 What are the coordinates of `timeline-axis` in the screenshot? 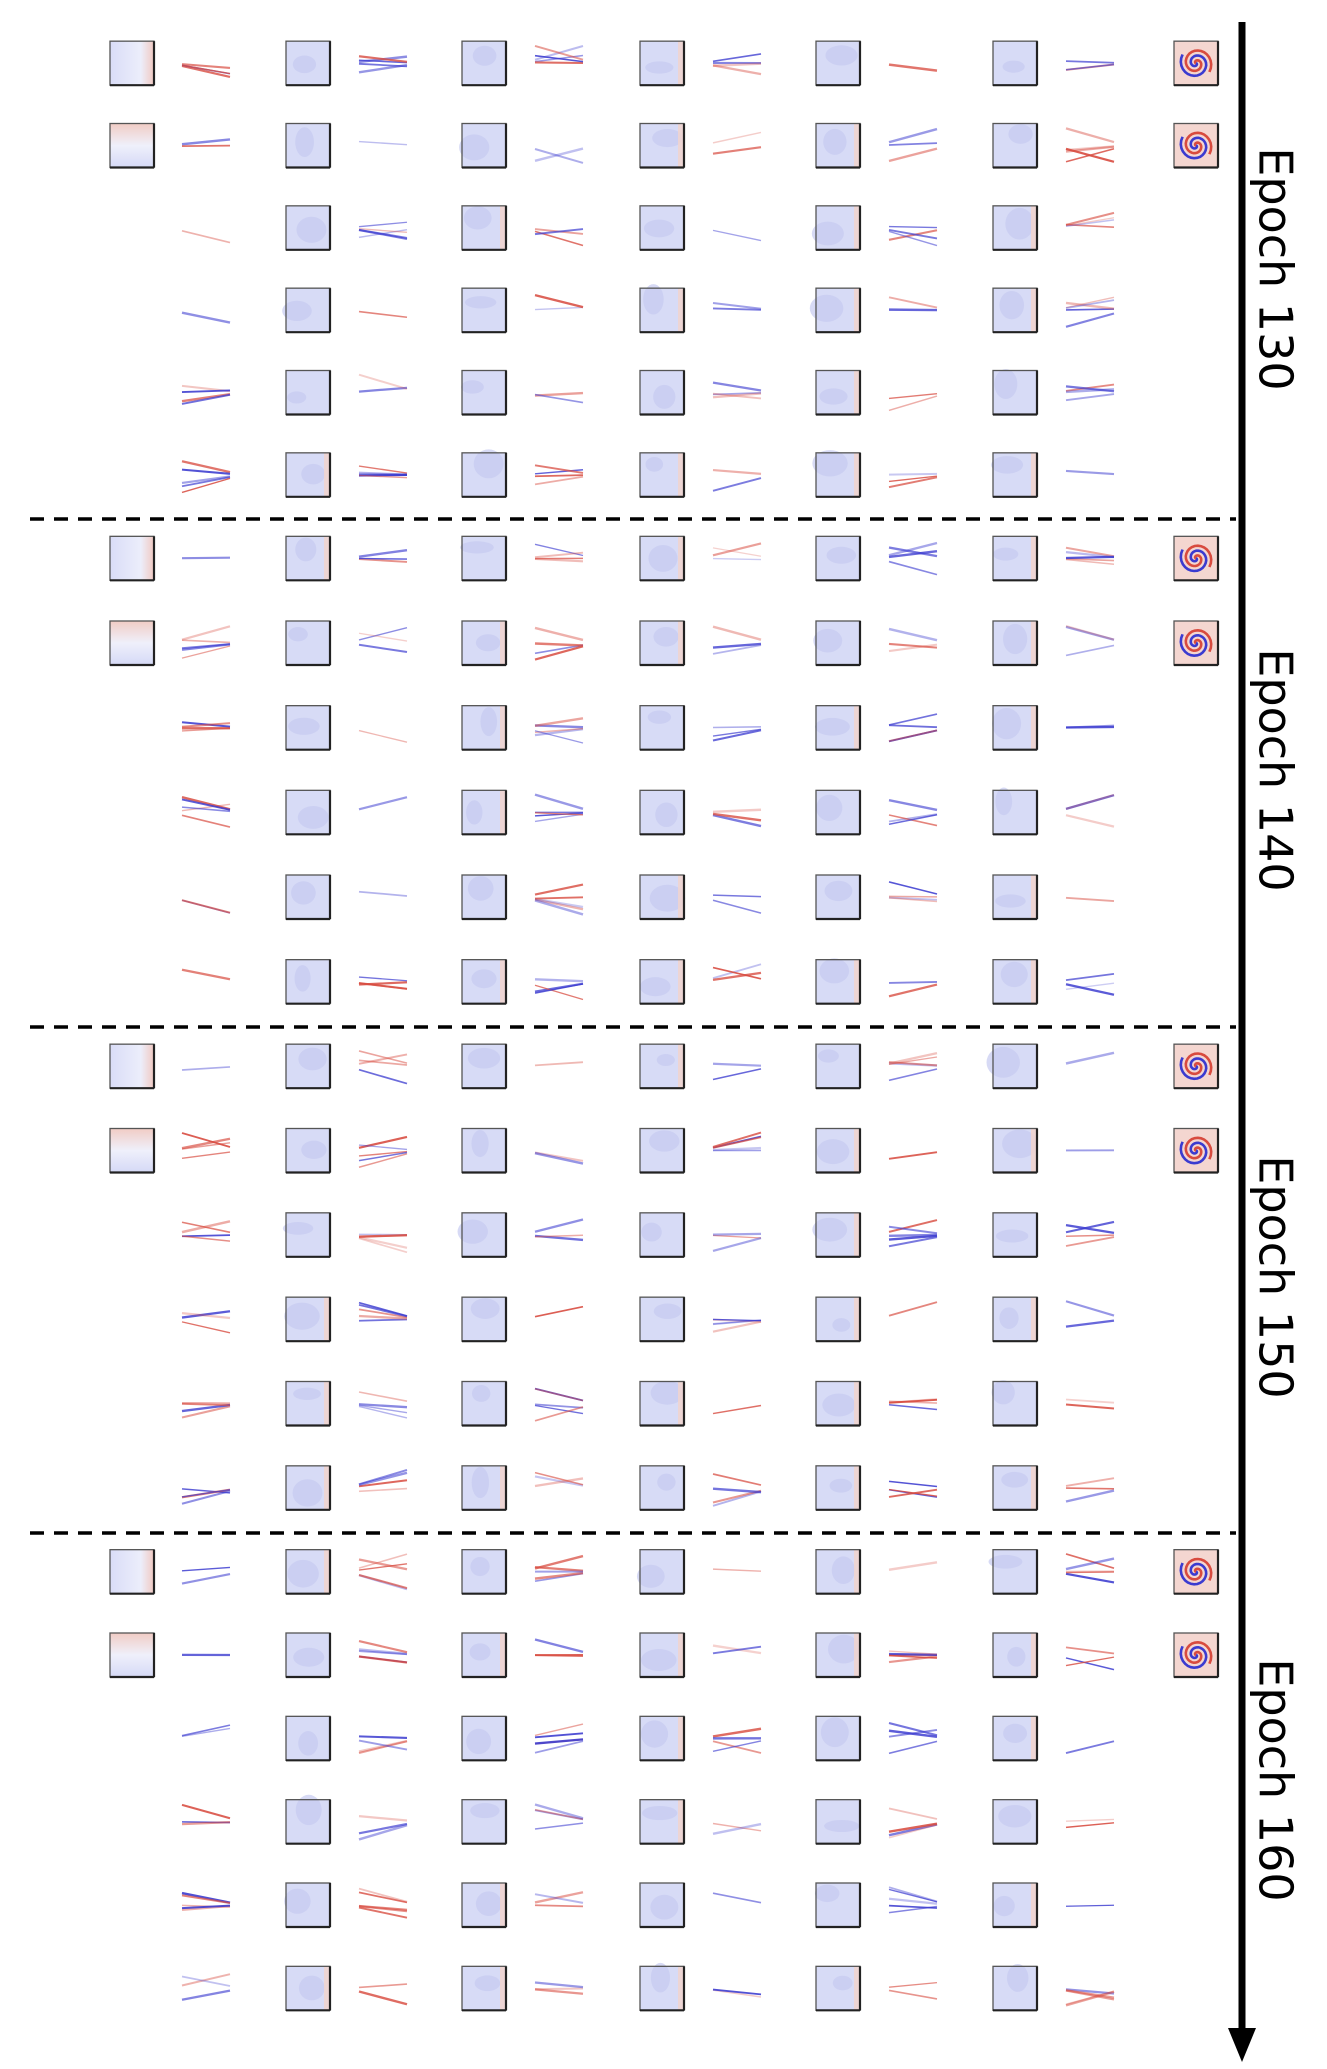 It's located at (1242, 1042).